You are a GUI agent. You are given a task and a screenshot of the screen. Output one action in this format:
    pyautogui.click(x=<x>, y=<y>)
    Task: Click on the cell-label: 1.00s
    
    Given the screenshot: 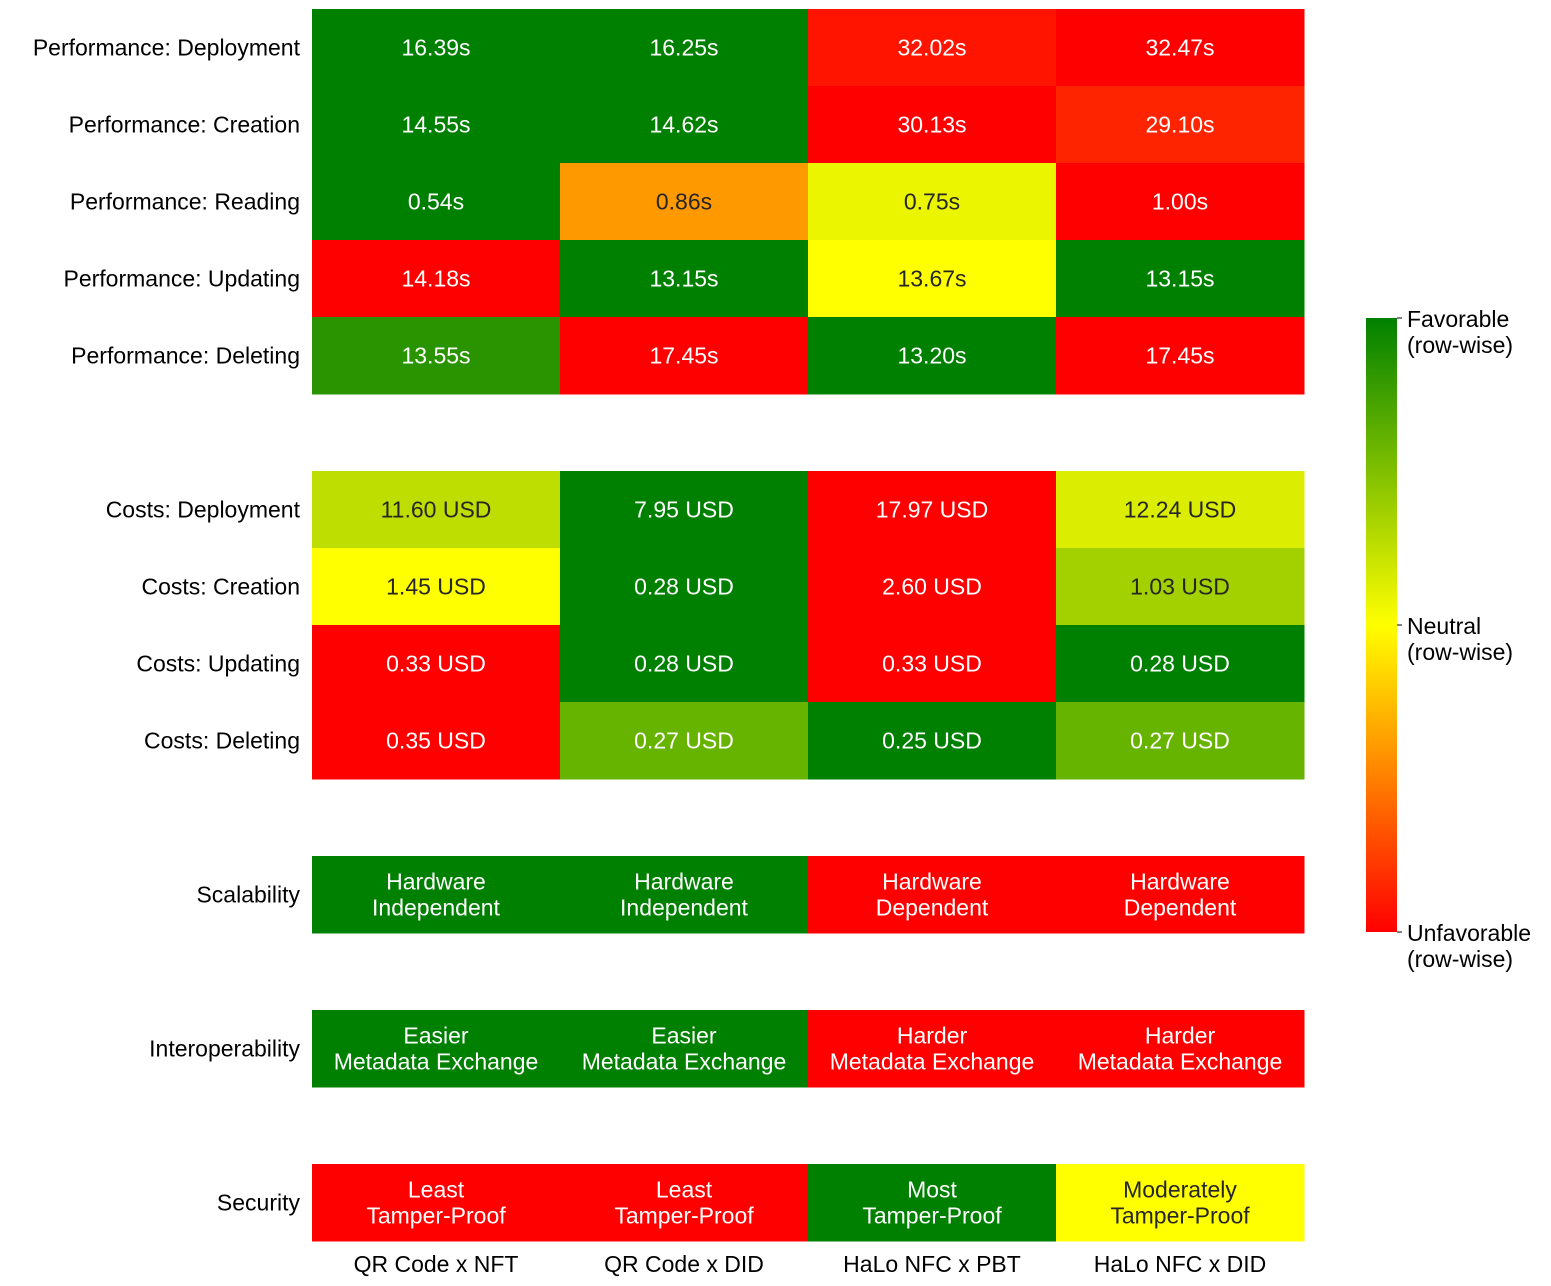 What is the action you would take?
    pyautogui.click(x=1180, y=202)
    